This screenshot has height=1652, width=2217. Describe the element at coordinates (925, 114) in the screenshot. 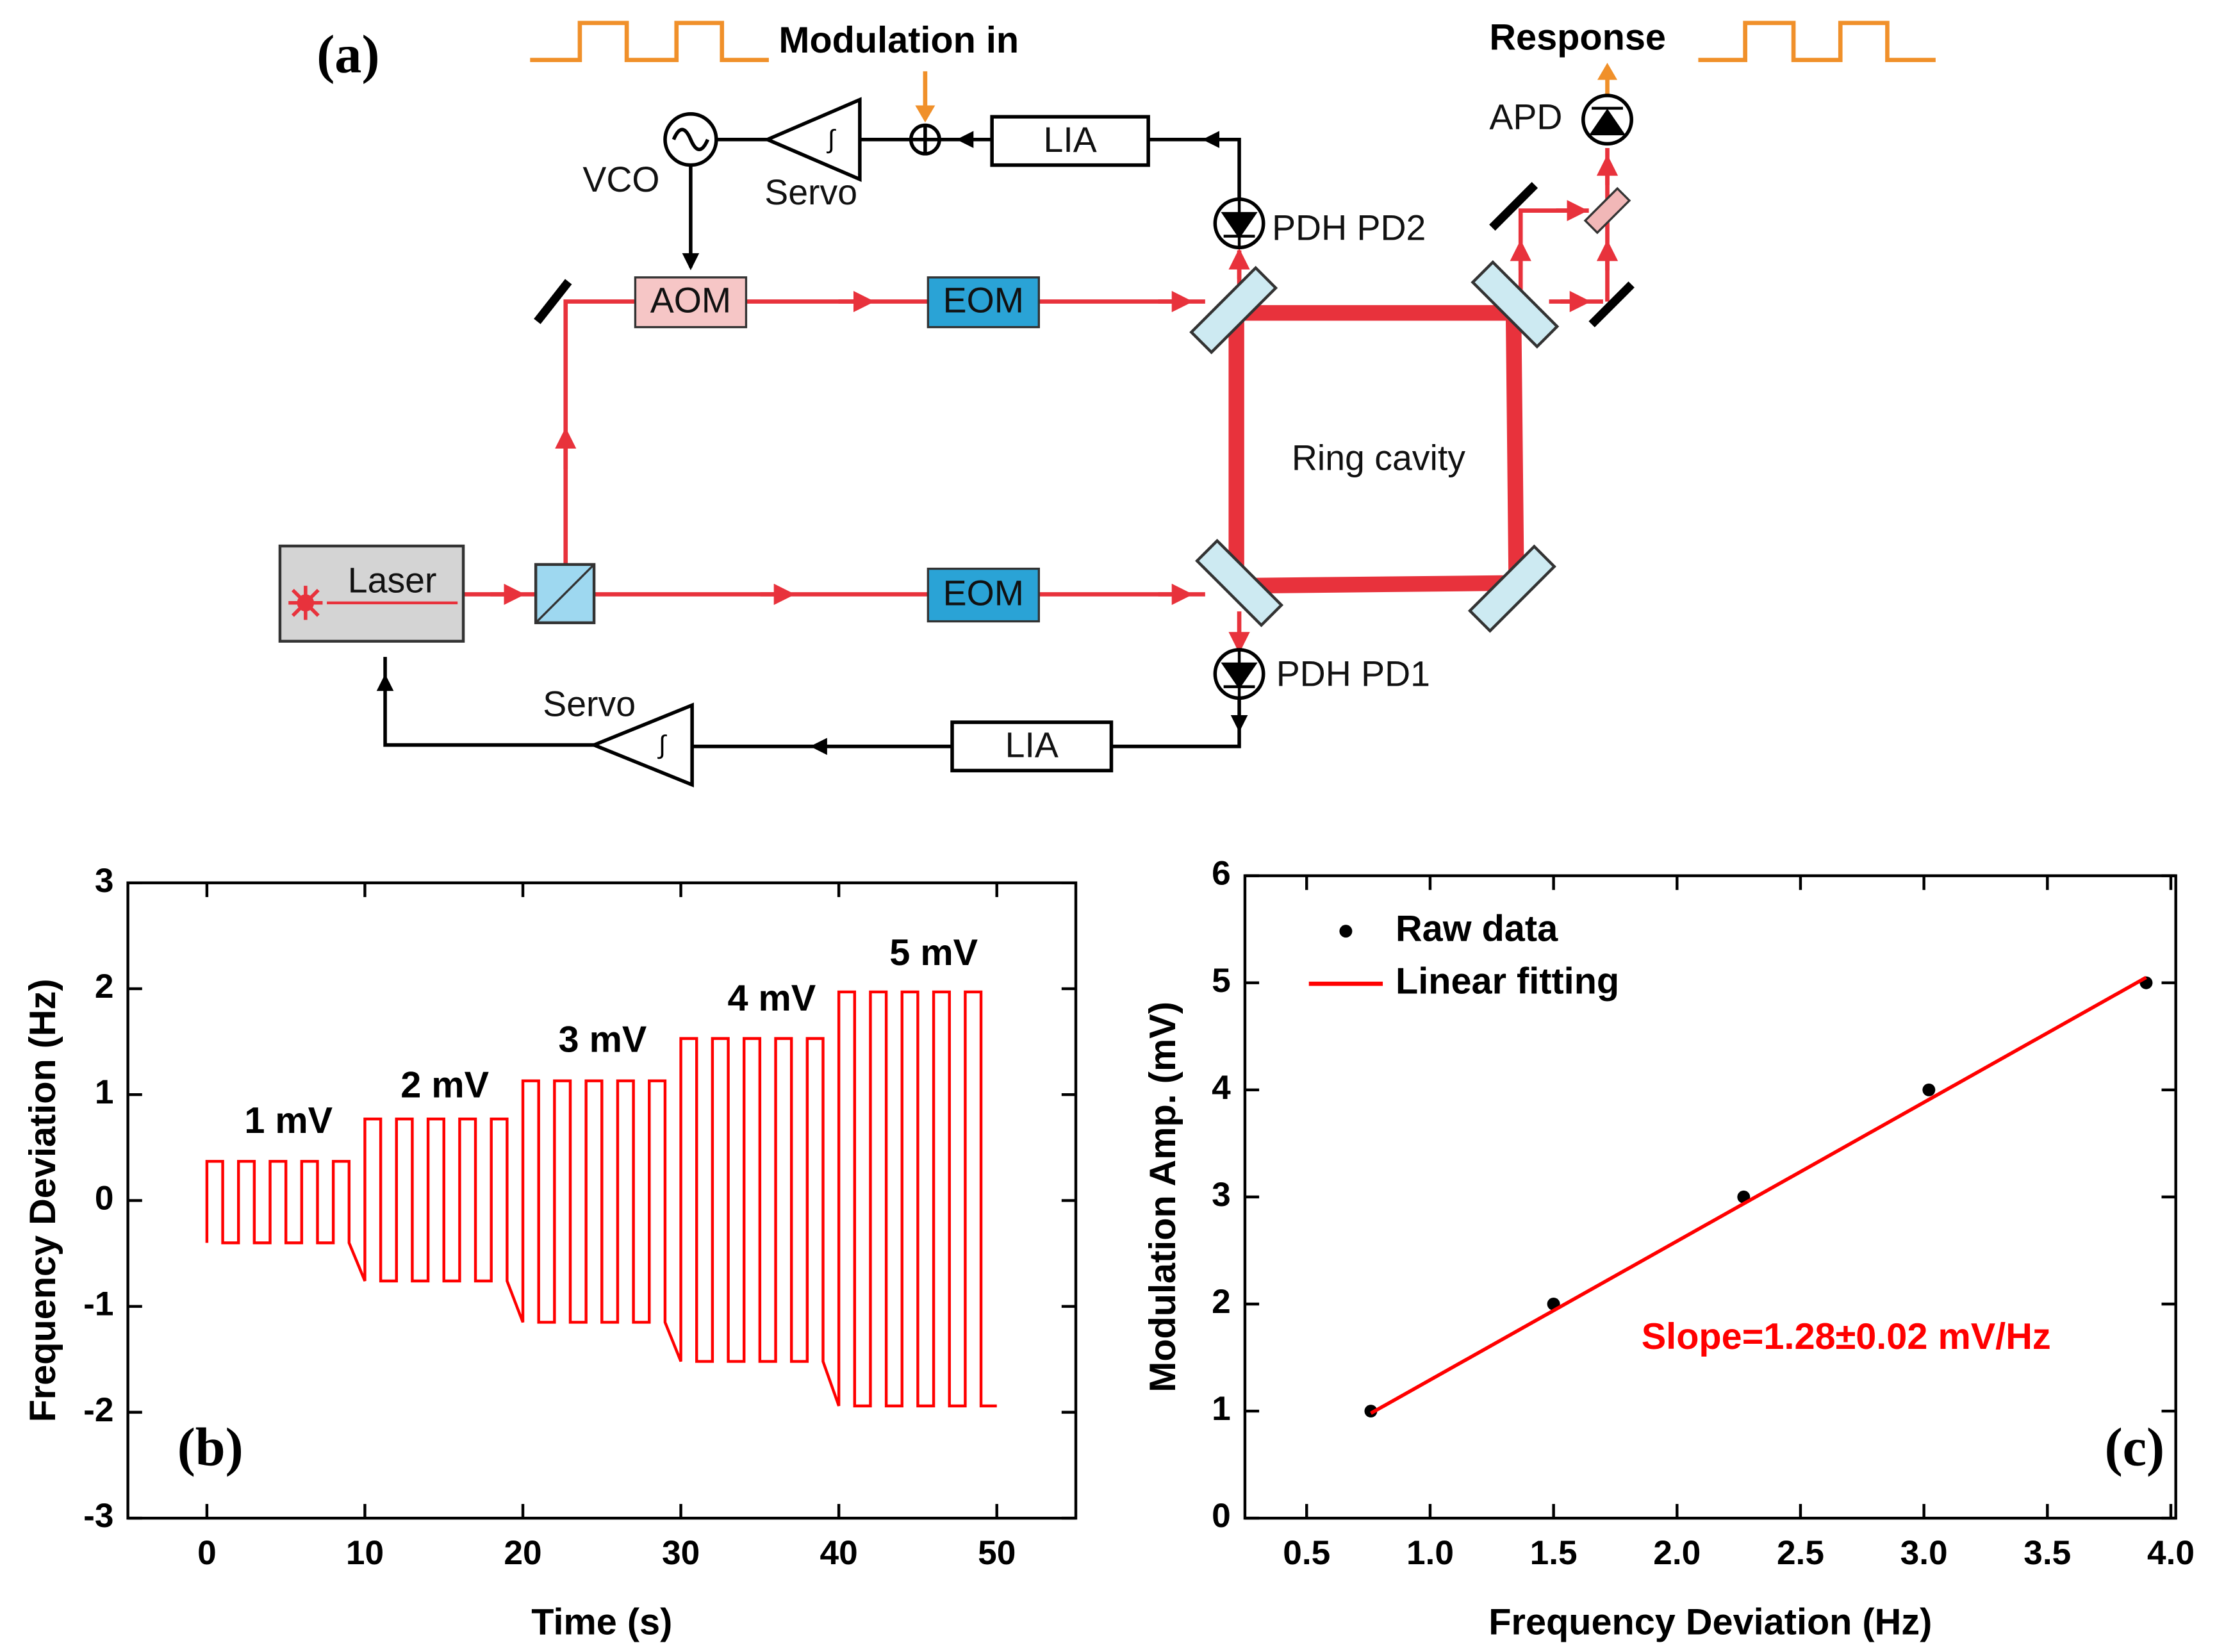

I see `arrow-head` at that location.